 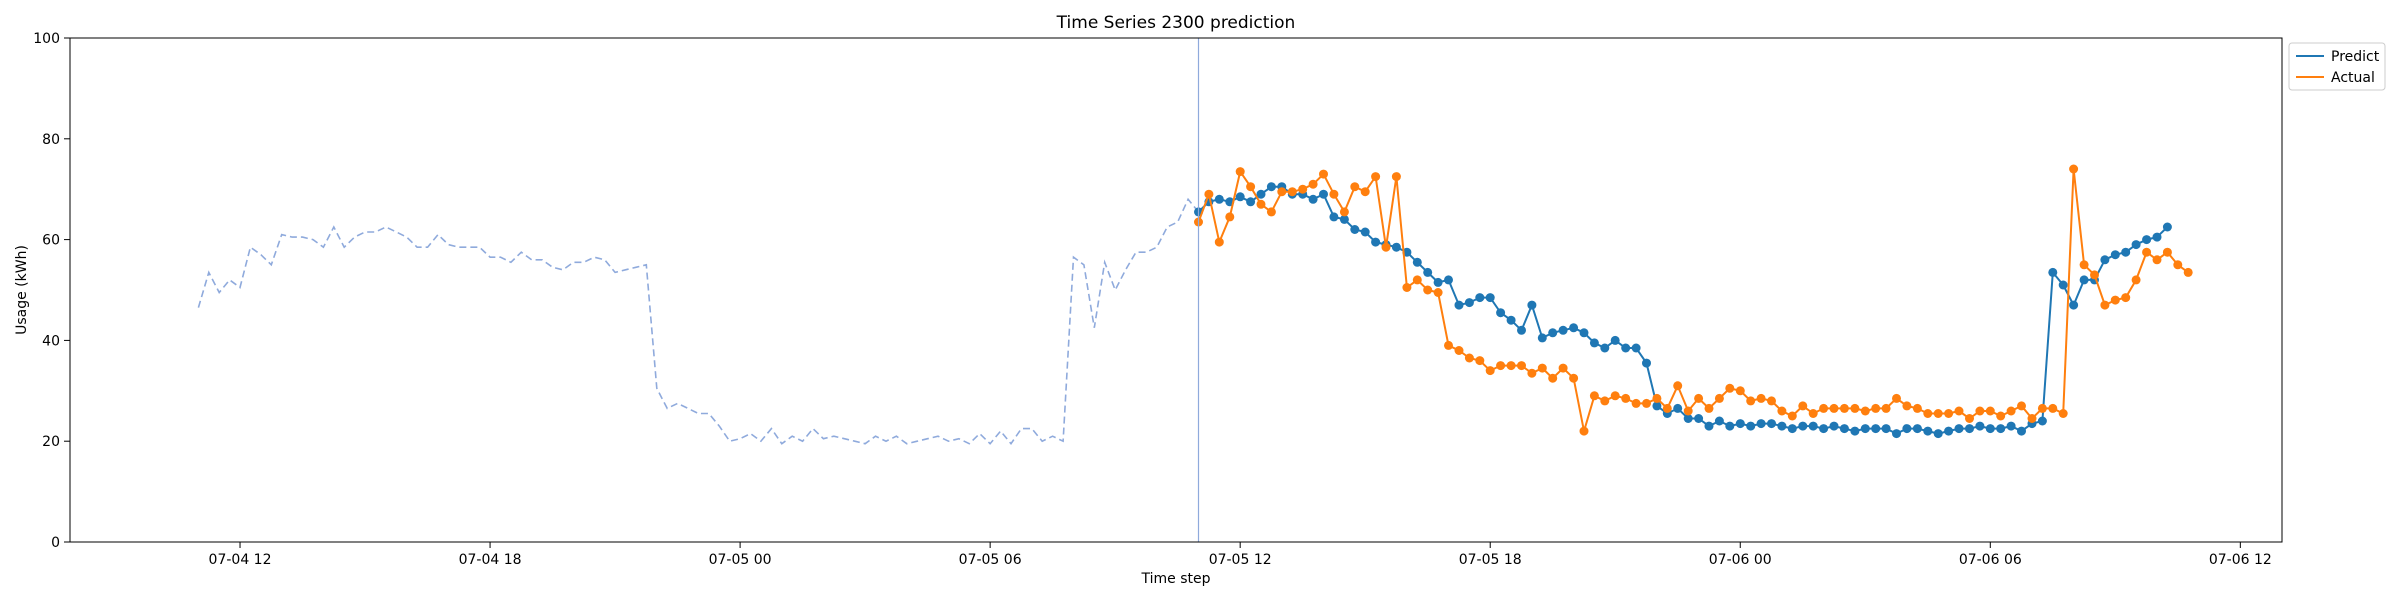 I want to click on x-tick-label-42: 07-05 18, so click(x=1490, y=560).